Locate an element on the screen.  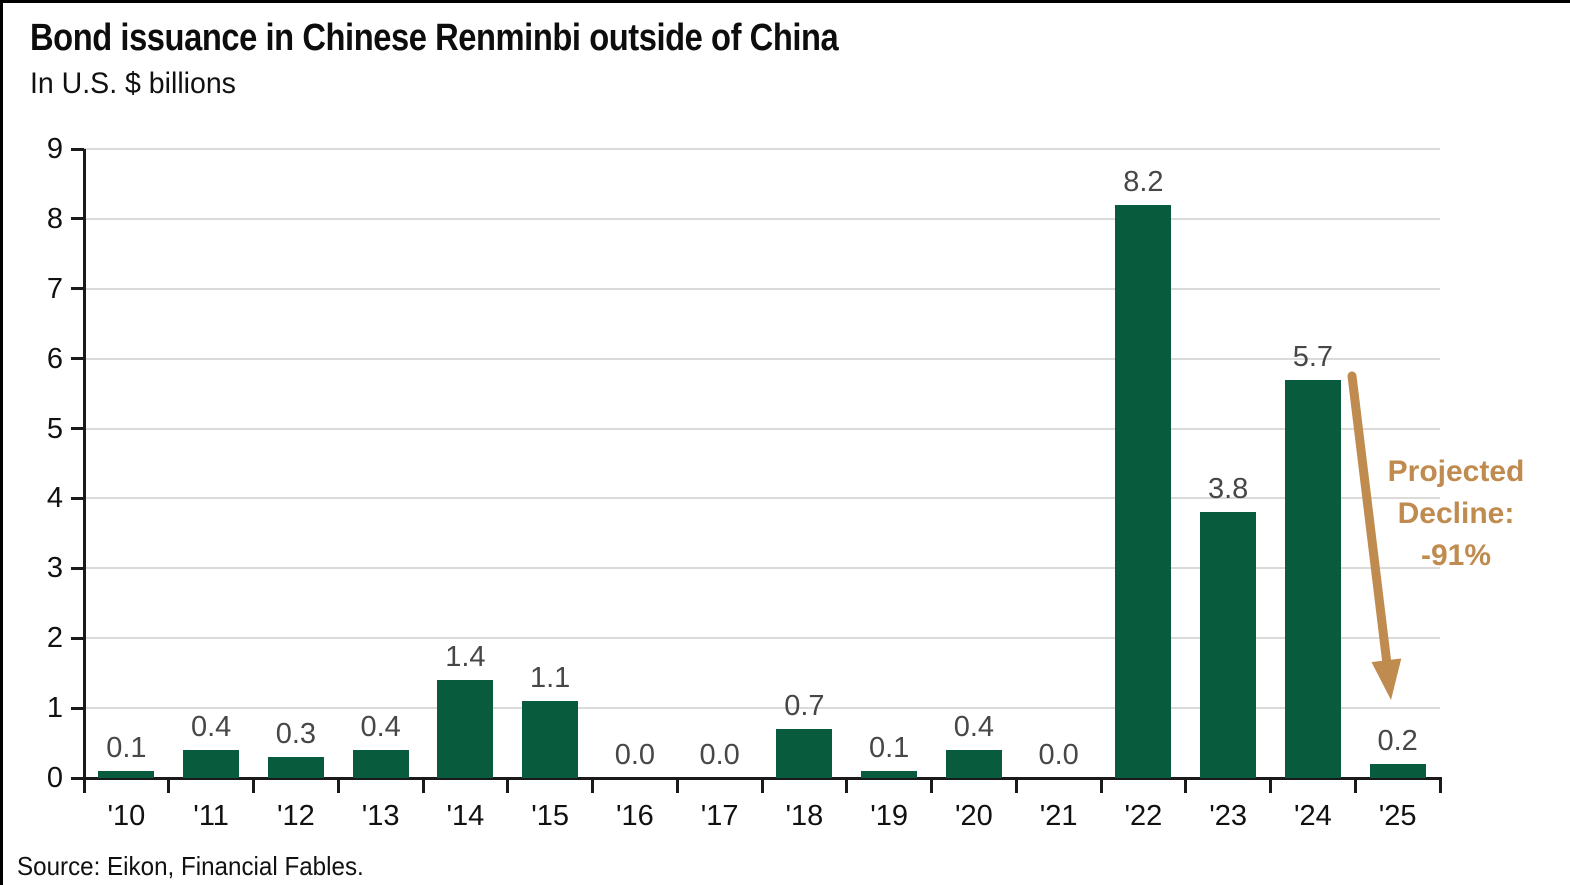
x-axis-label: '22 is located at coordinates (1143, 816).